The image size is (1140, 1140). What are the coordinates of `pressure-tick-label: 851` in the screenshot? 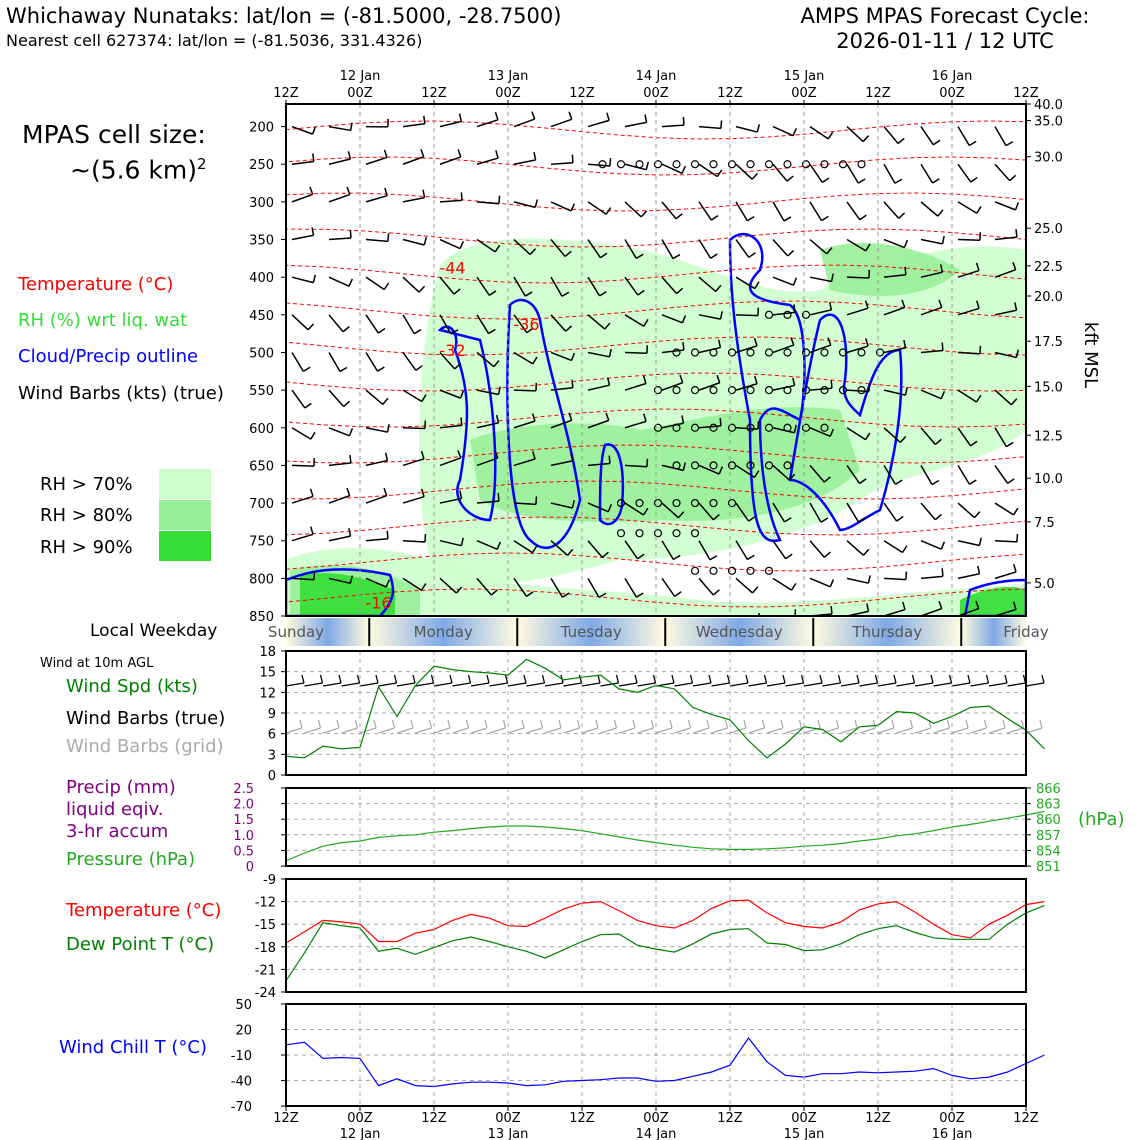 It's located at (1048, 867).